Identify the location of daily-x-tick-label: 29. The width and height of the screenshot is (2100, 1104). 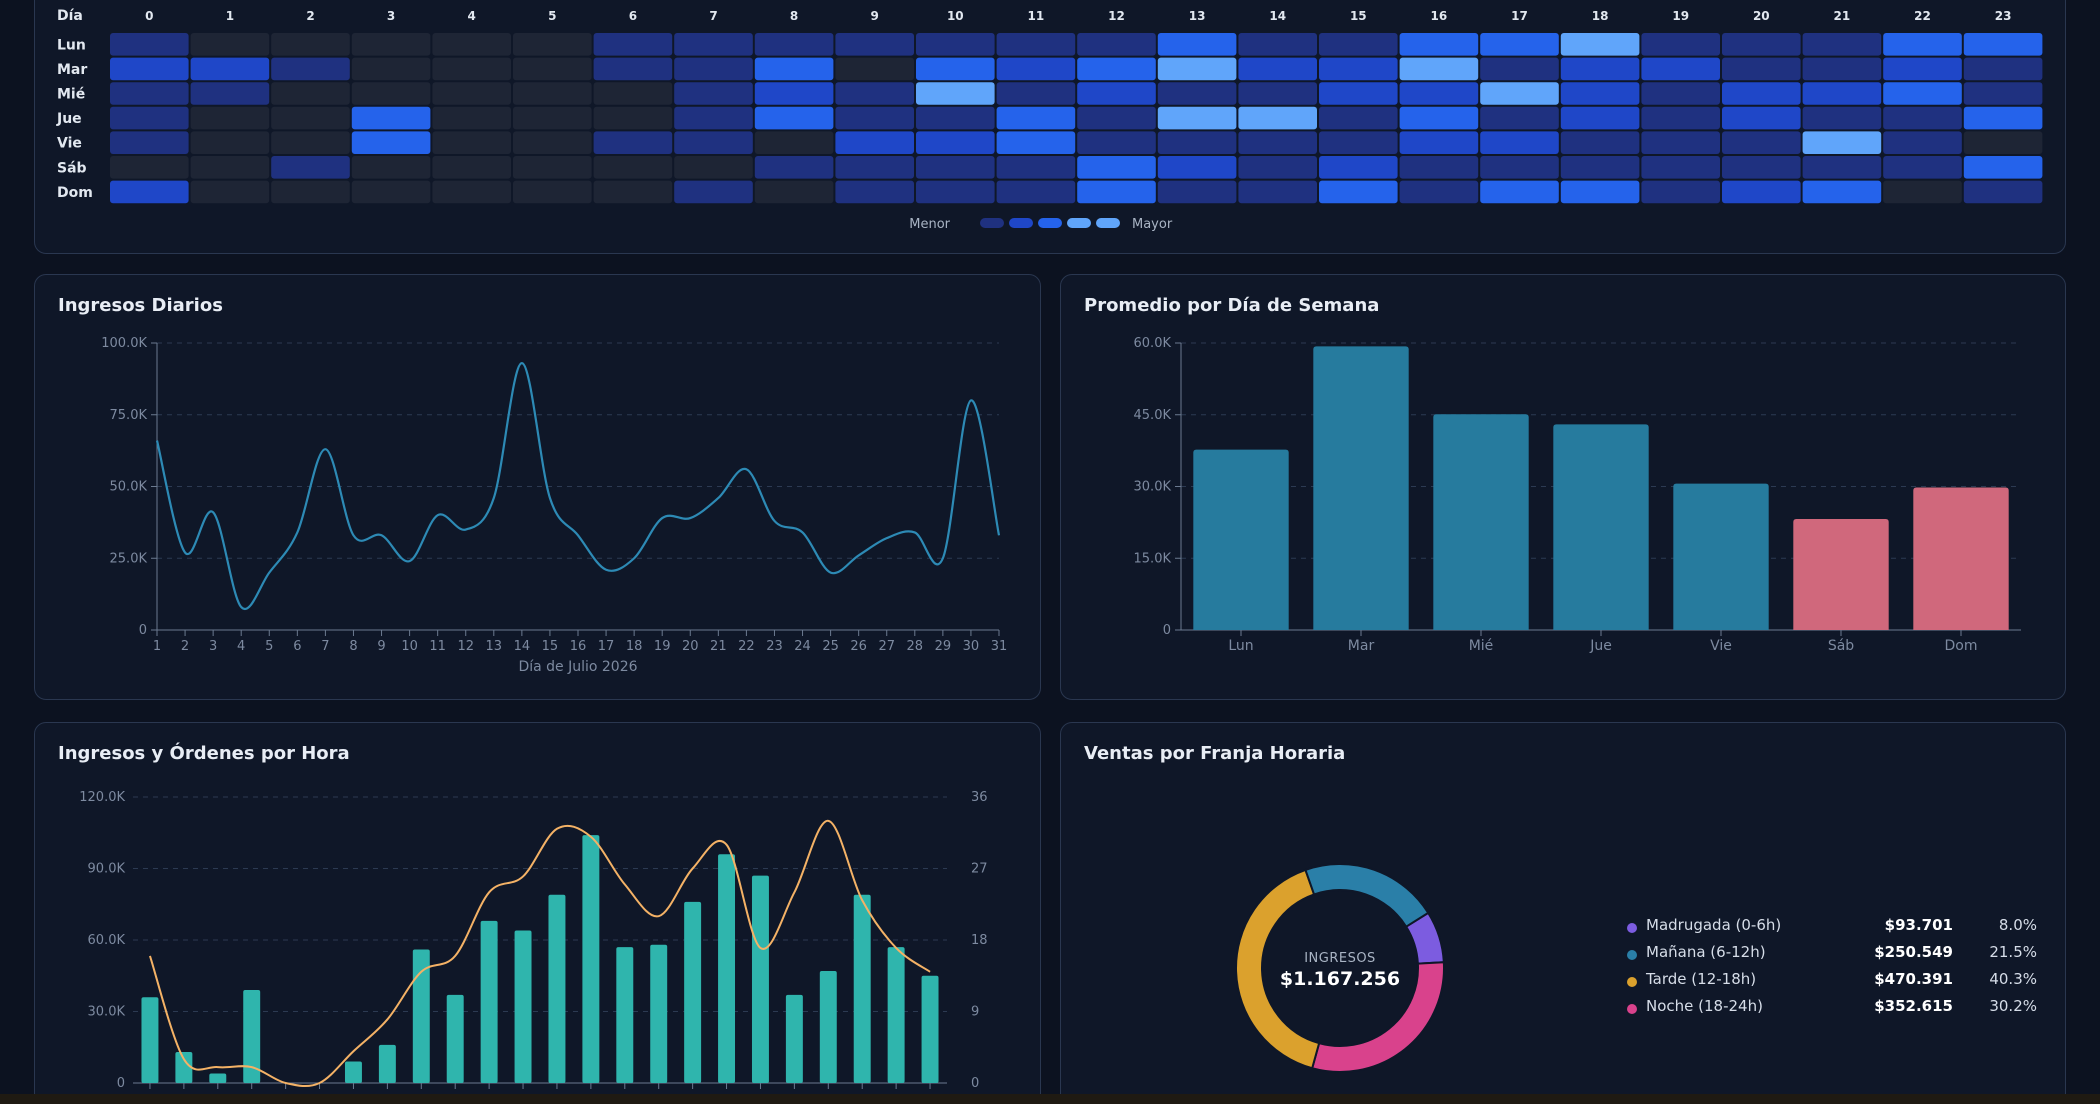
(943, 646).